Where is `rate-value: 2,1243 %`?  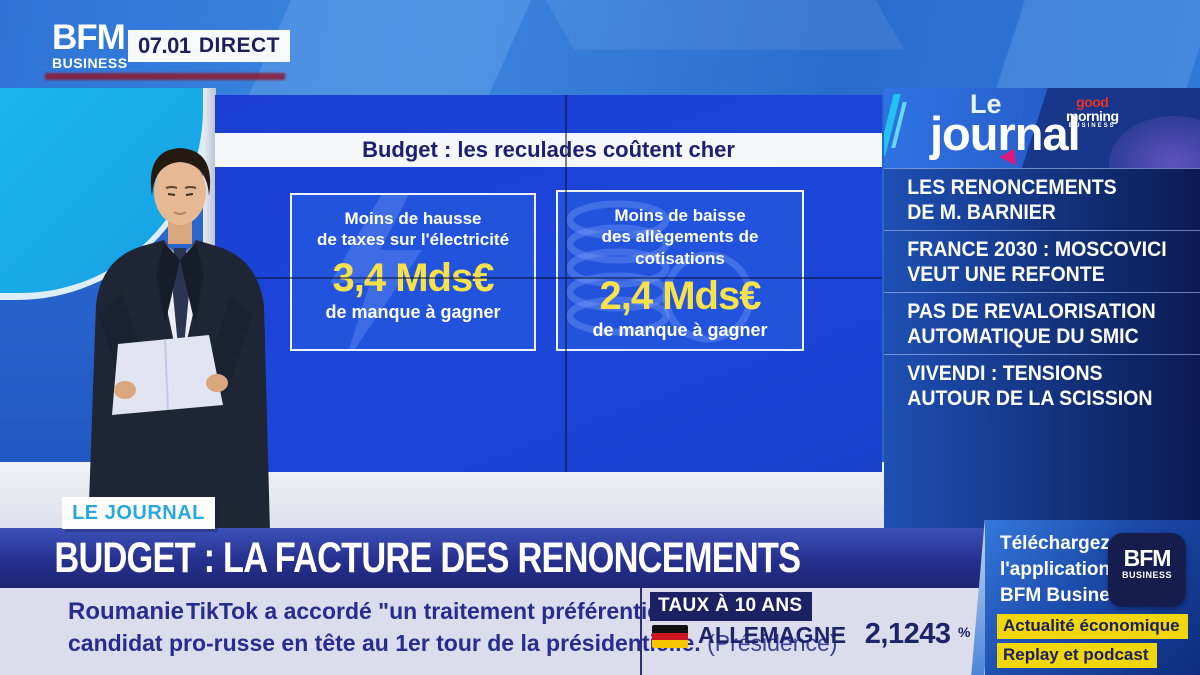 rate-value: 2,1243 % is located at coordinates (895, 634).